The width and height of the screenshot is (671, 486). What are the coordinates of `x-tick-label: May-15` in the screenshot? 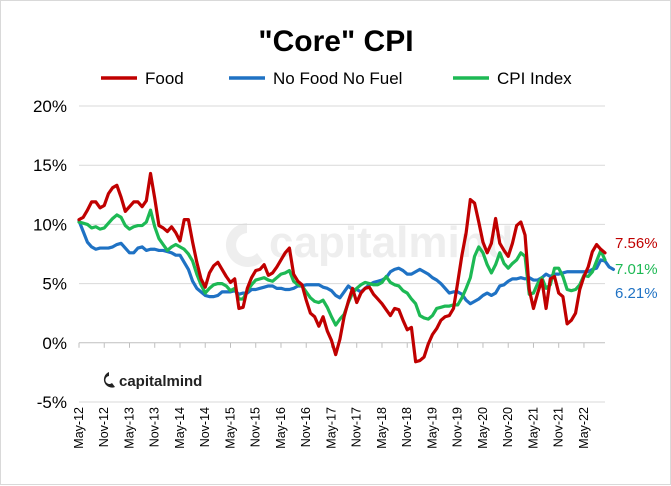 It's located at (230, 428).